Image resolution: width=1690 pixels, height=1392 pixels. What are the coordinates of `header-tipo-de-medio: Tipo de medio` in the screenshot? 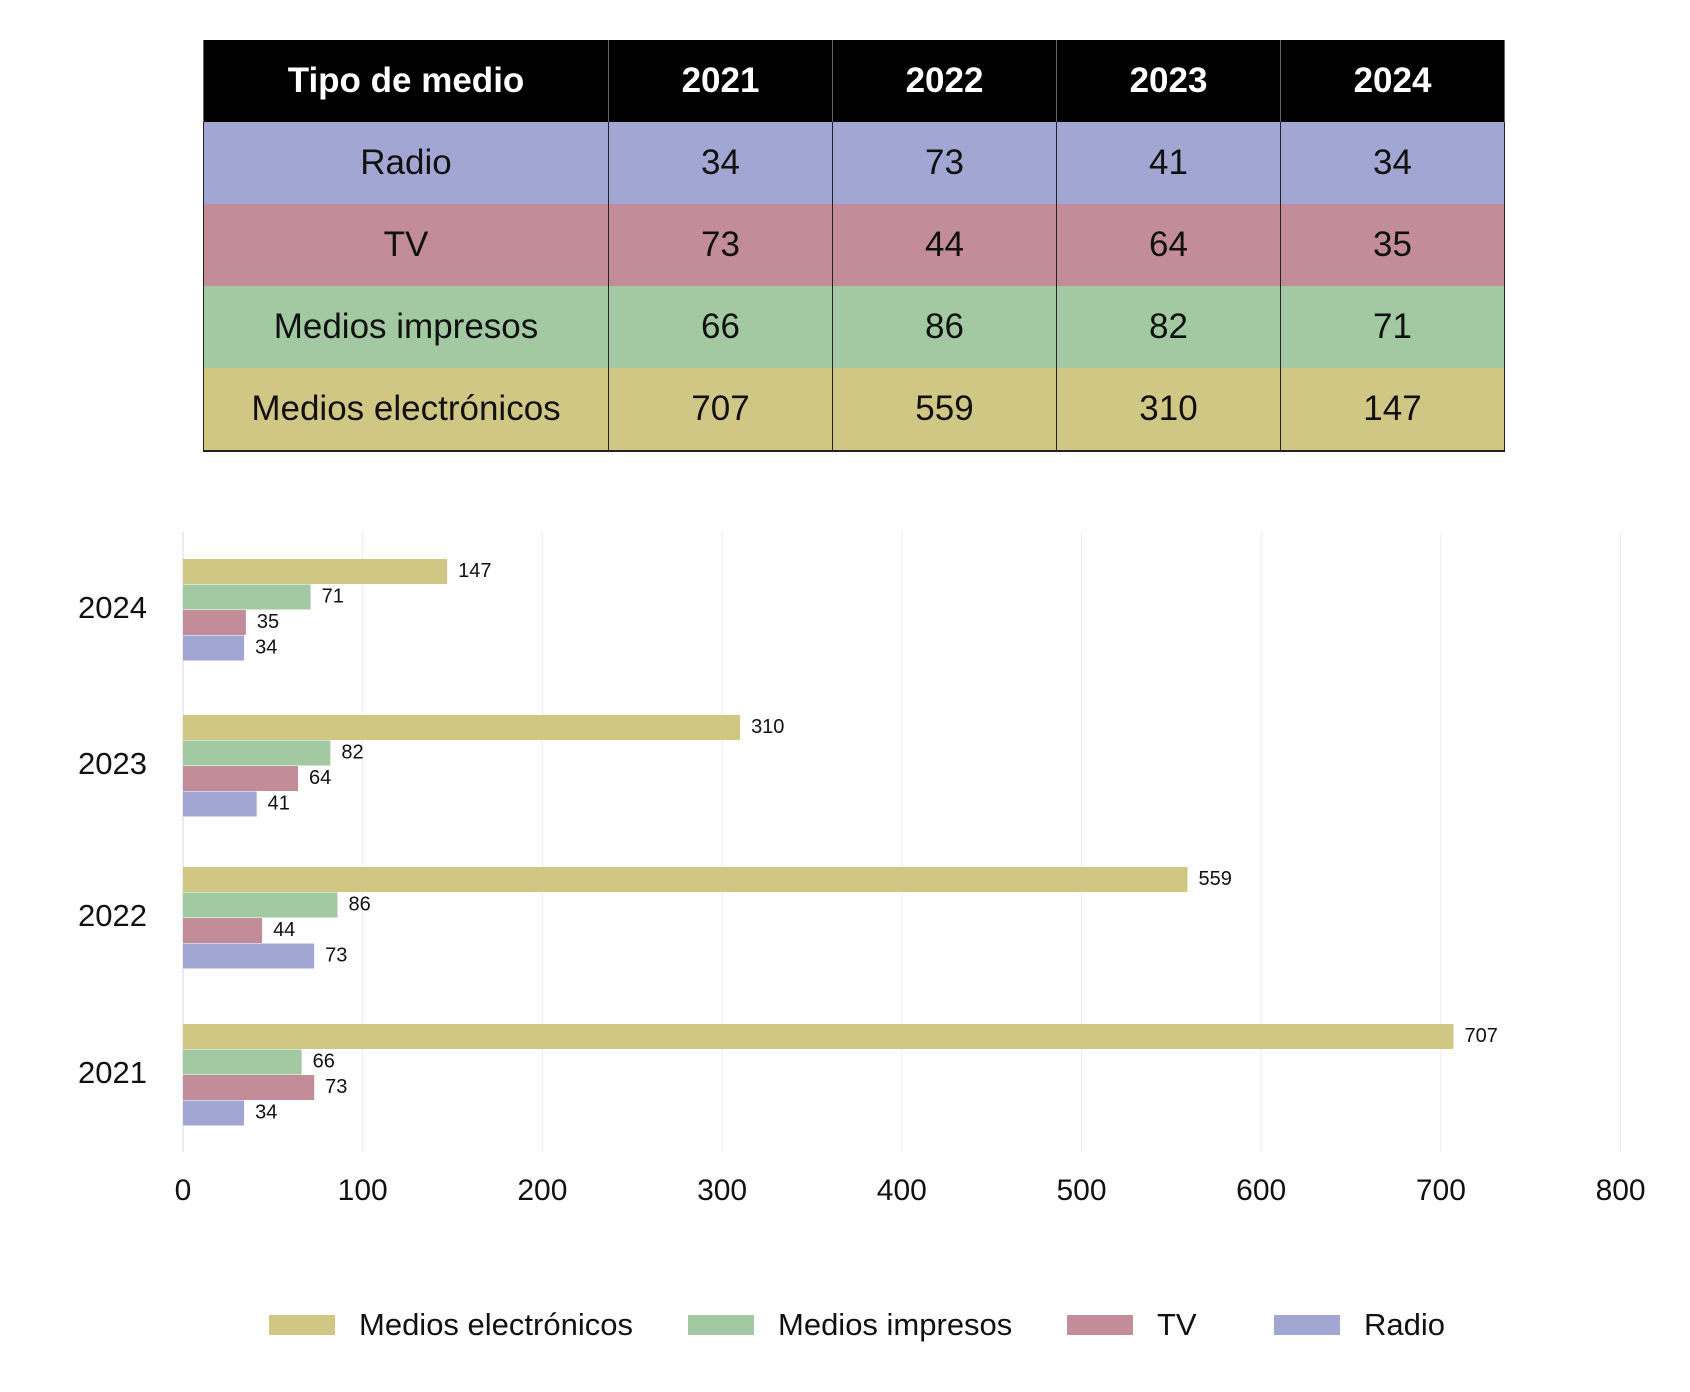 It's located at (406, 81).